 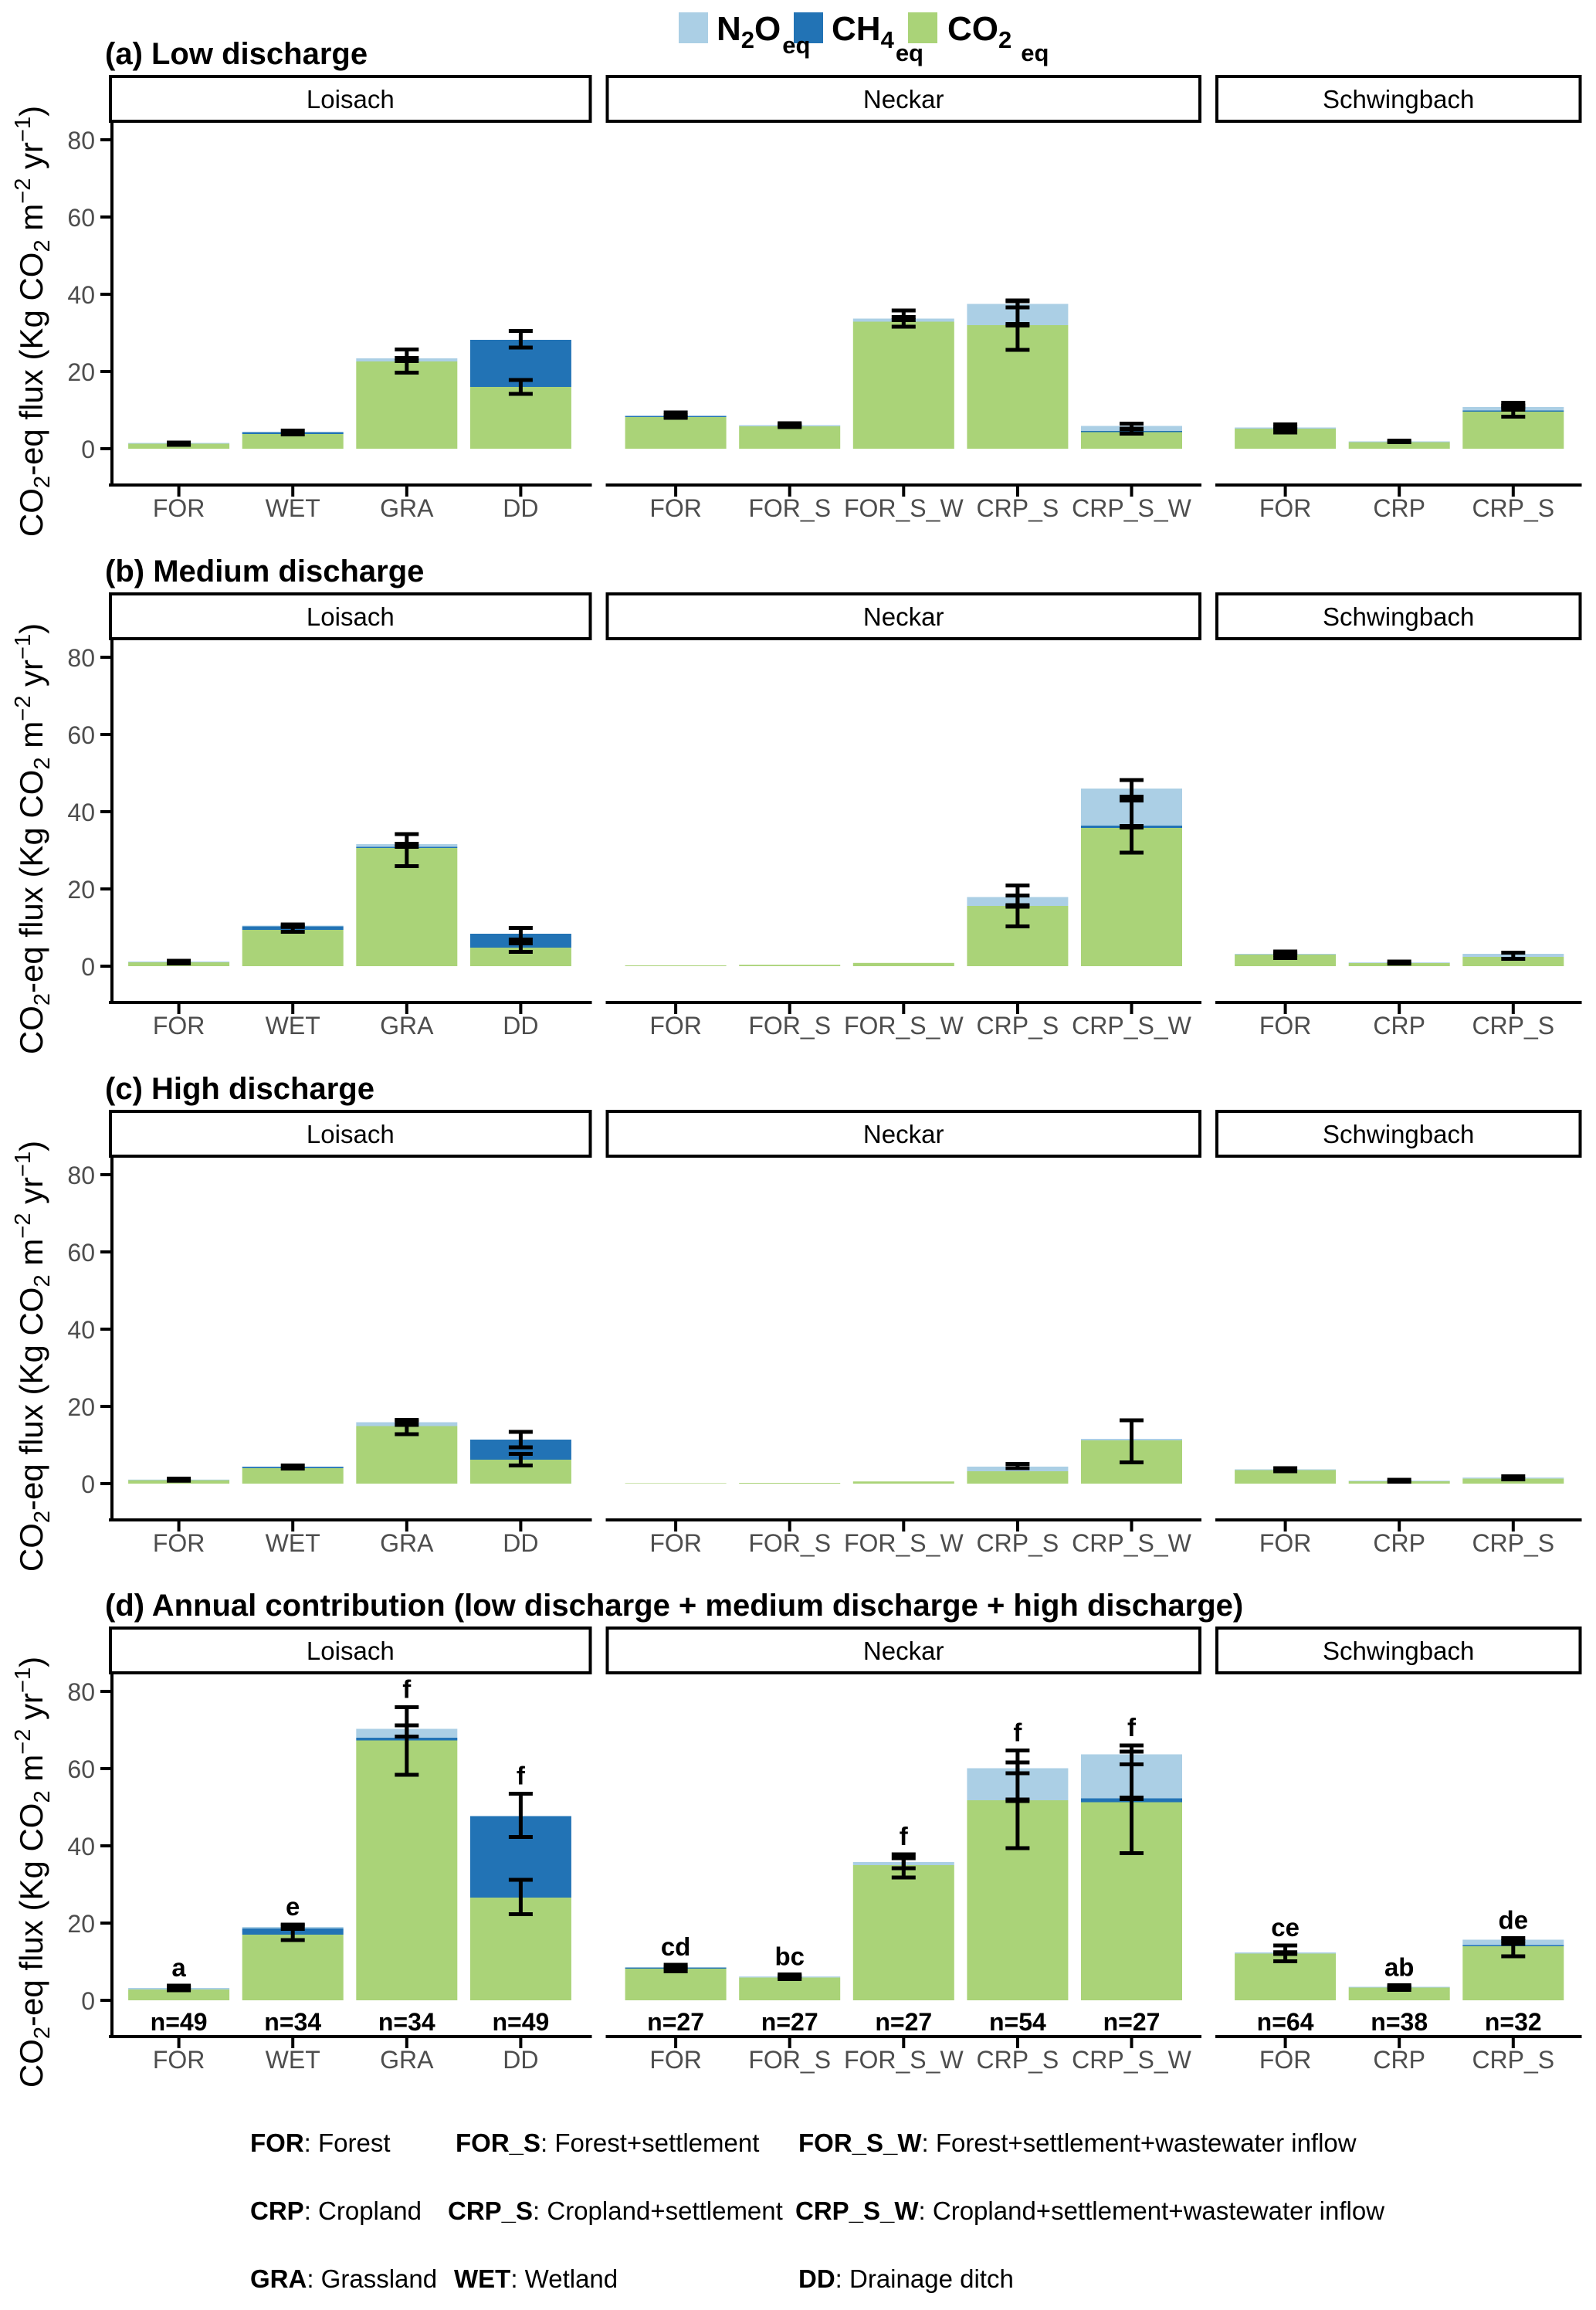 I want to click on svg-text: n=64, so click(x=1285, y=2022).